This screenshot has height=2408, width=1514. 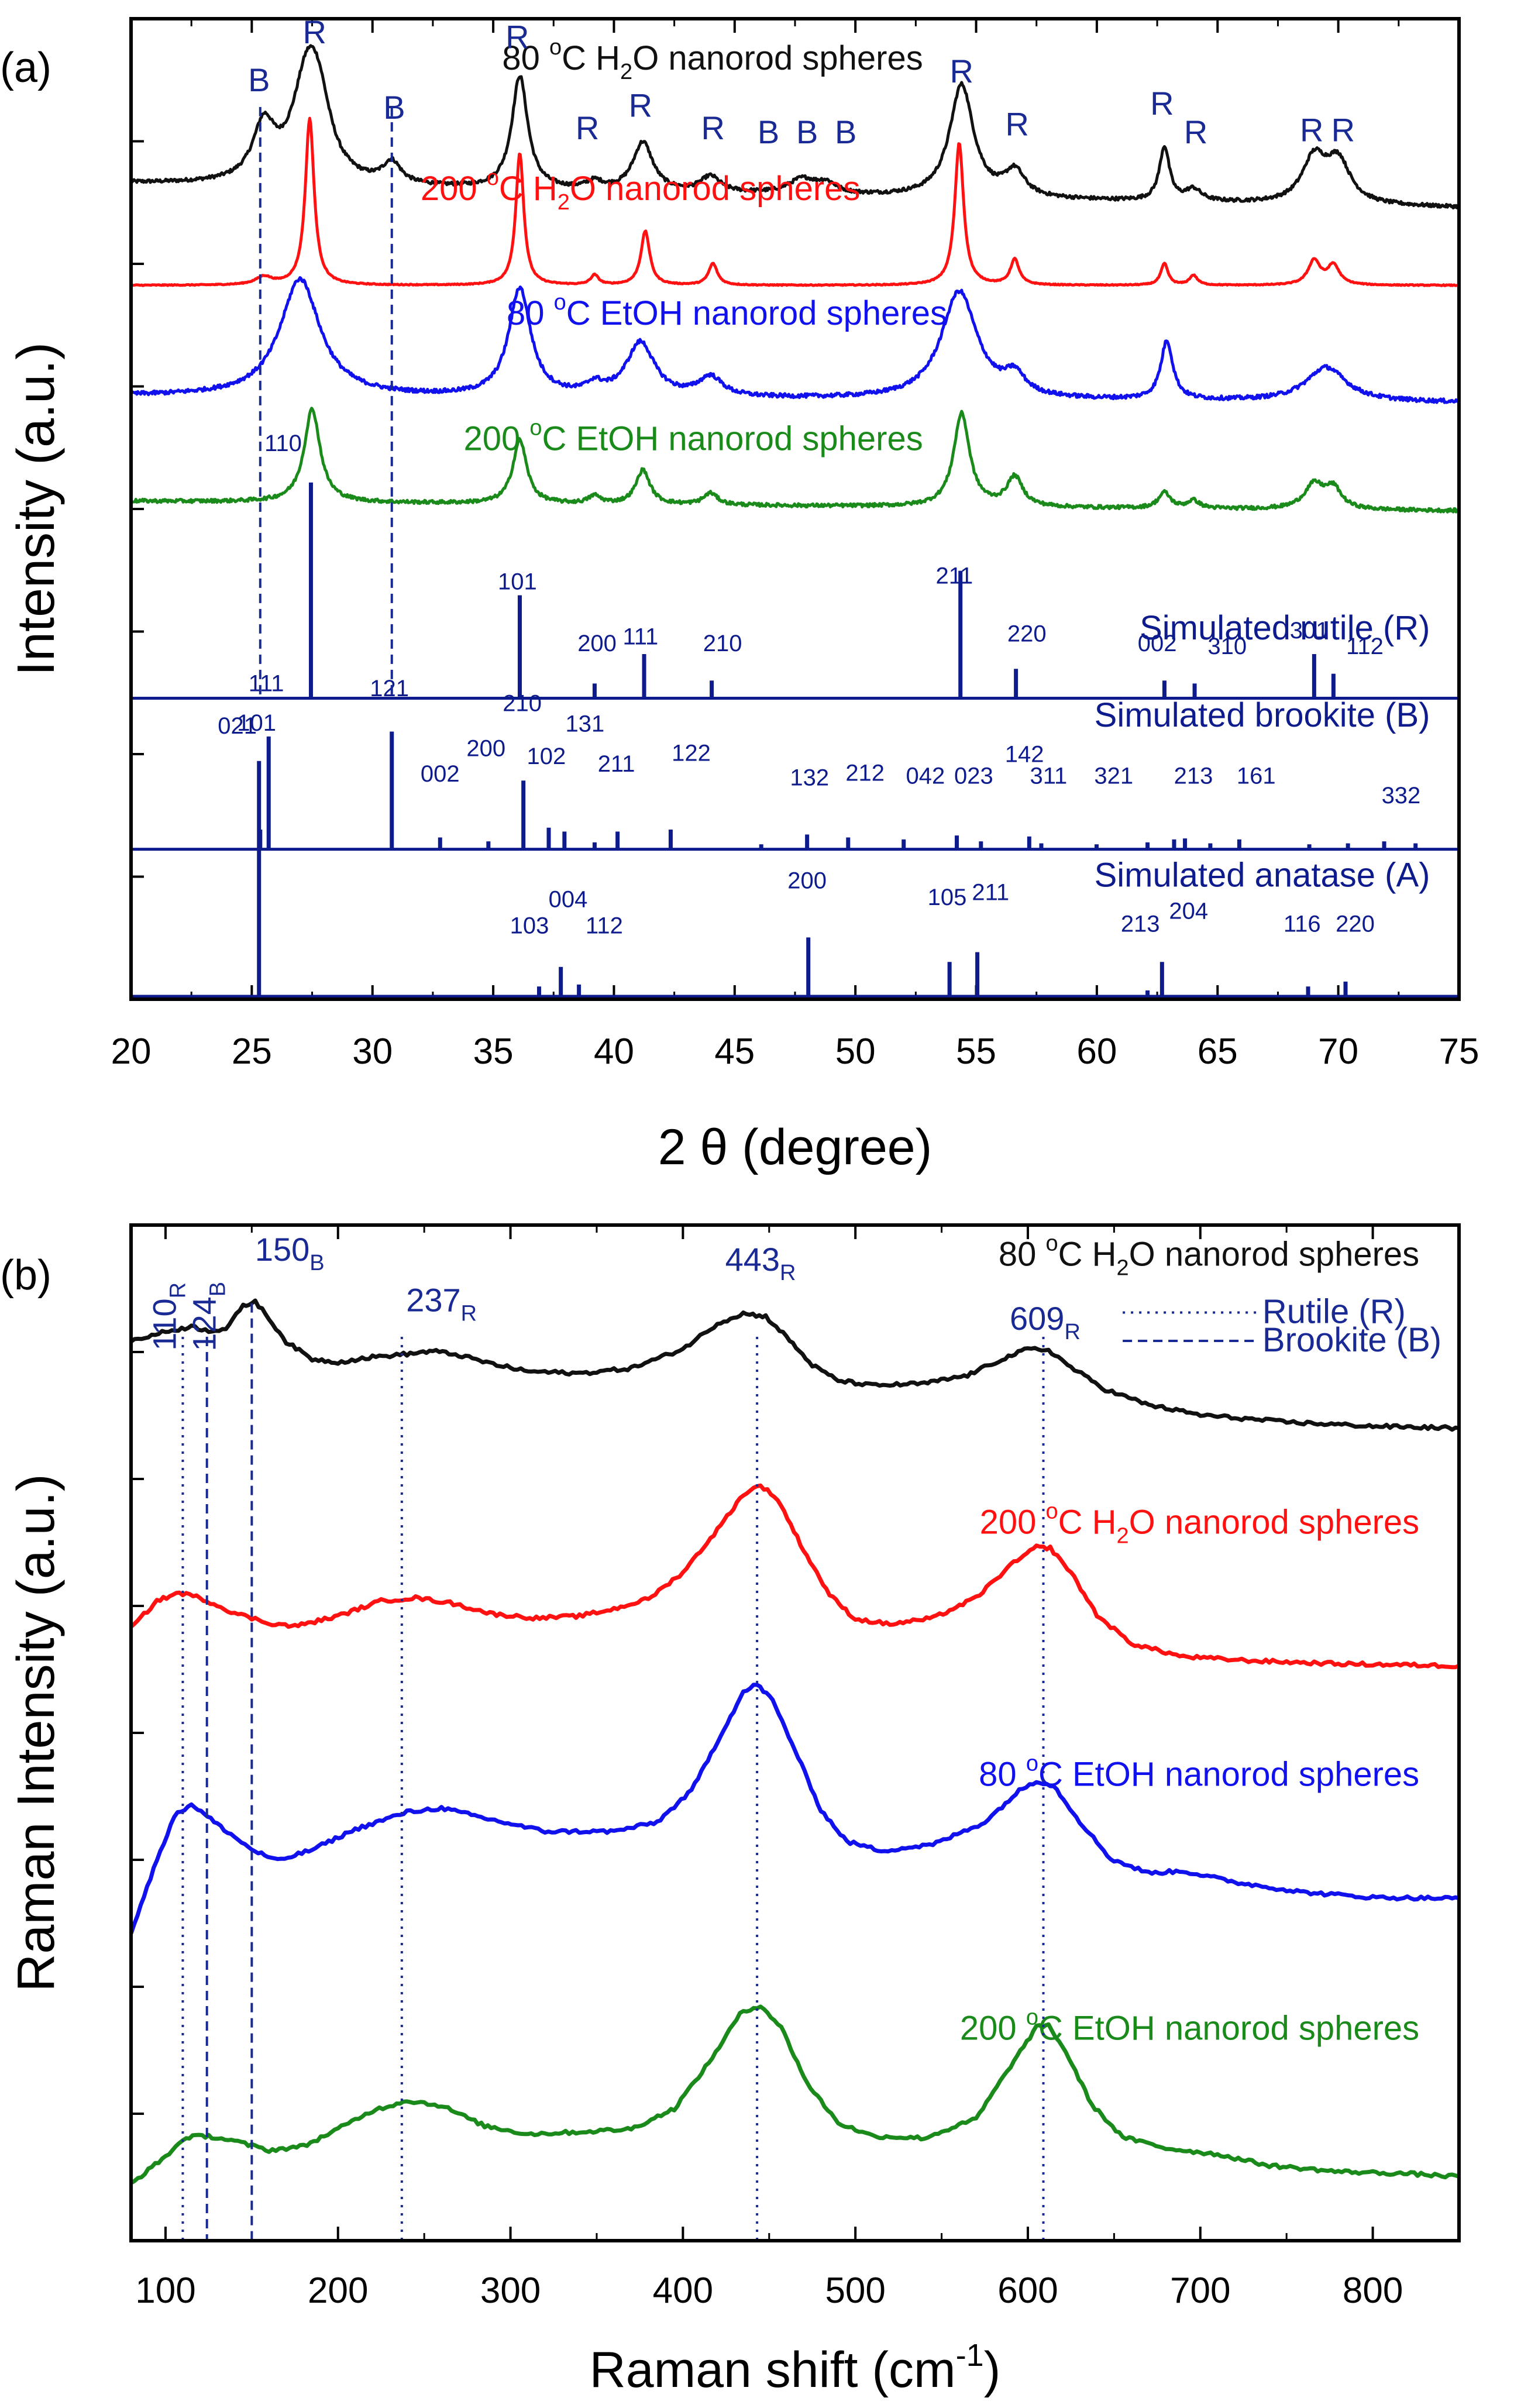 What do you see at coordinates (25, 67) in the screenshot?
I see `panel-label: (a)` at bounding box center [25, 67].